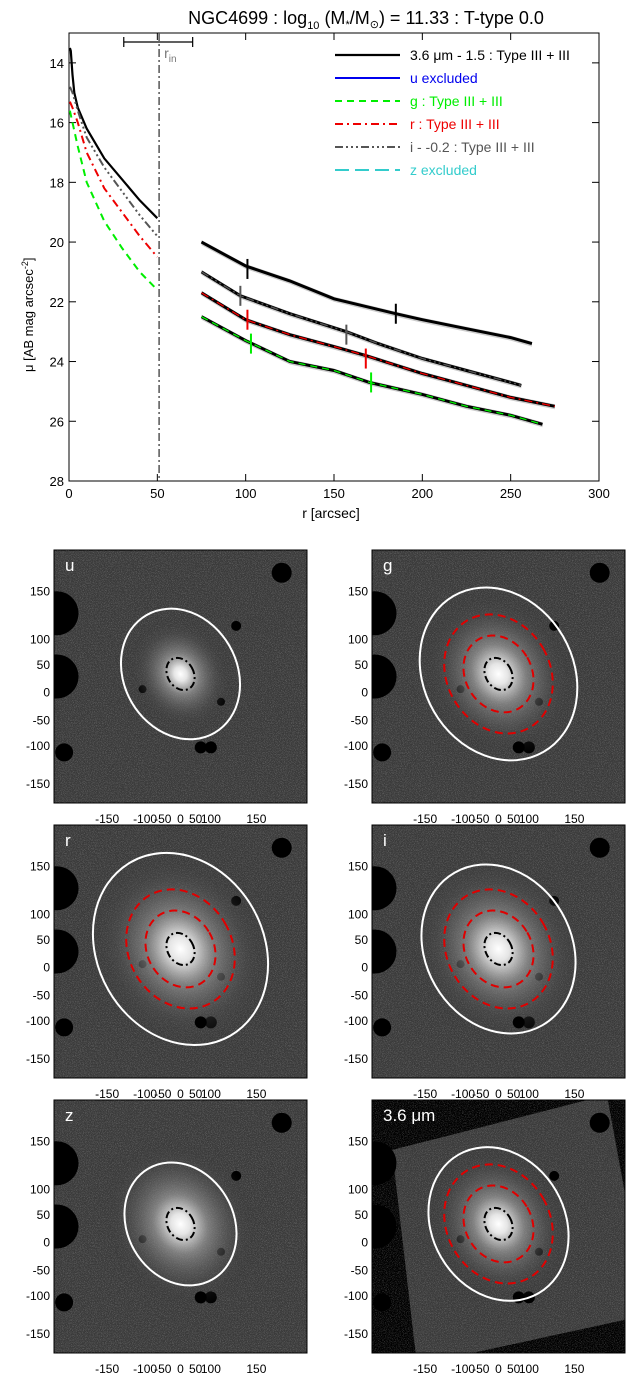 The height and width of the screenshot is (1377, 639). What do you see at coordinates (25, 265) in the screenshot?
I see `ylabel-part: -2` at bounding box center [25, 265].